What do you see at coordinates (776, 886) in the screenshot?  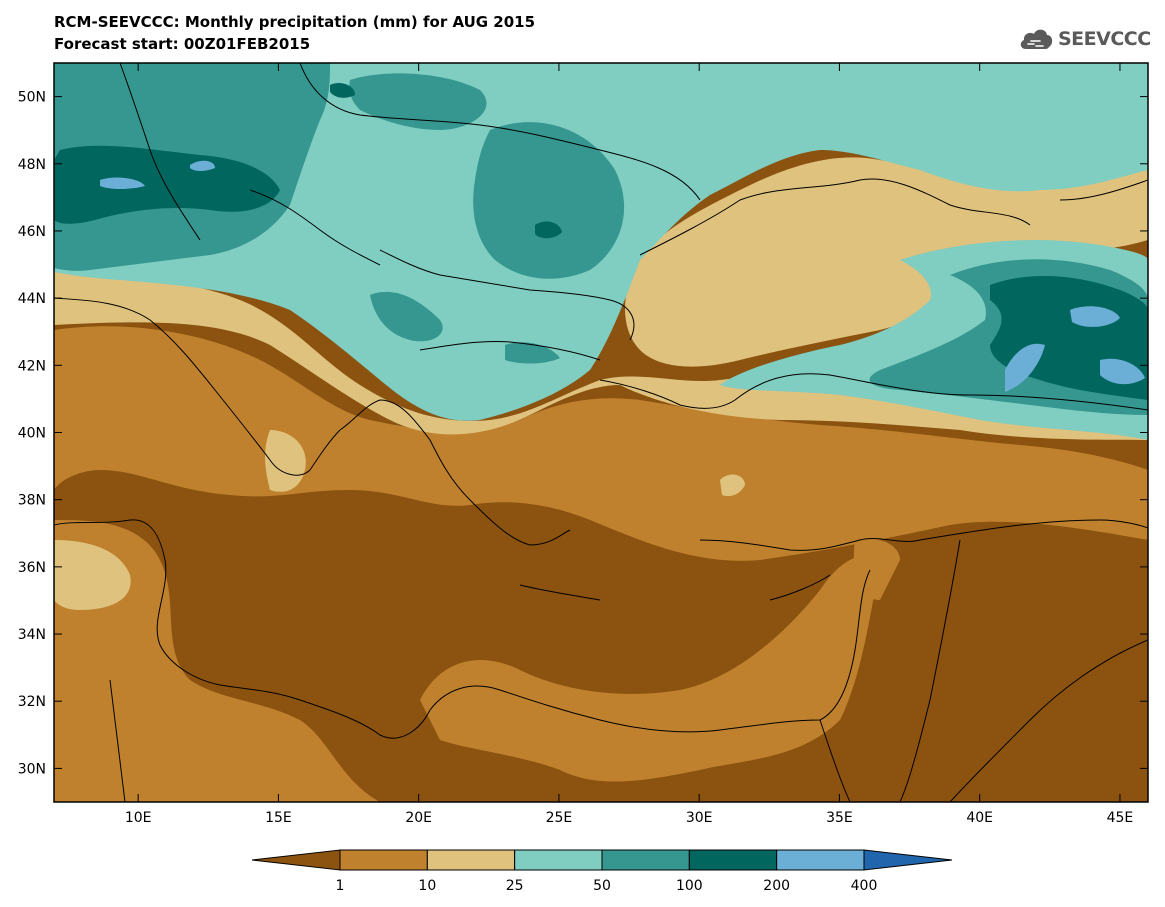 I see `legend-label: 200` at bounding box center [776, 886].